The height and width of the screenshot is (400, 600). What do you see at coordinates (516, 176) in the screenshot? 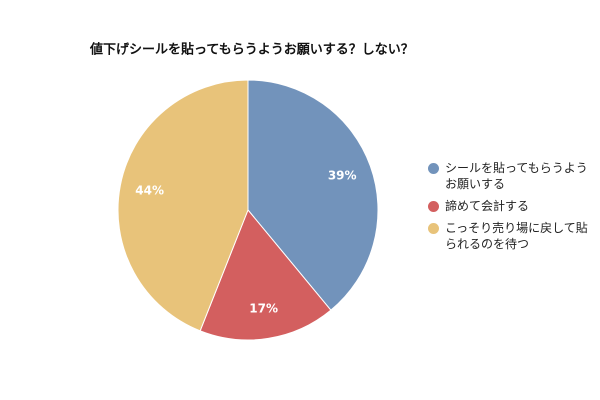
I see `legend-label: シールを貼ってもらうようお願いする` at bounding box center [516, 176].